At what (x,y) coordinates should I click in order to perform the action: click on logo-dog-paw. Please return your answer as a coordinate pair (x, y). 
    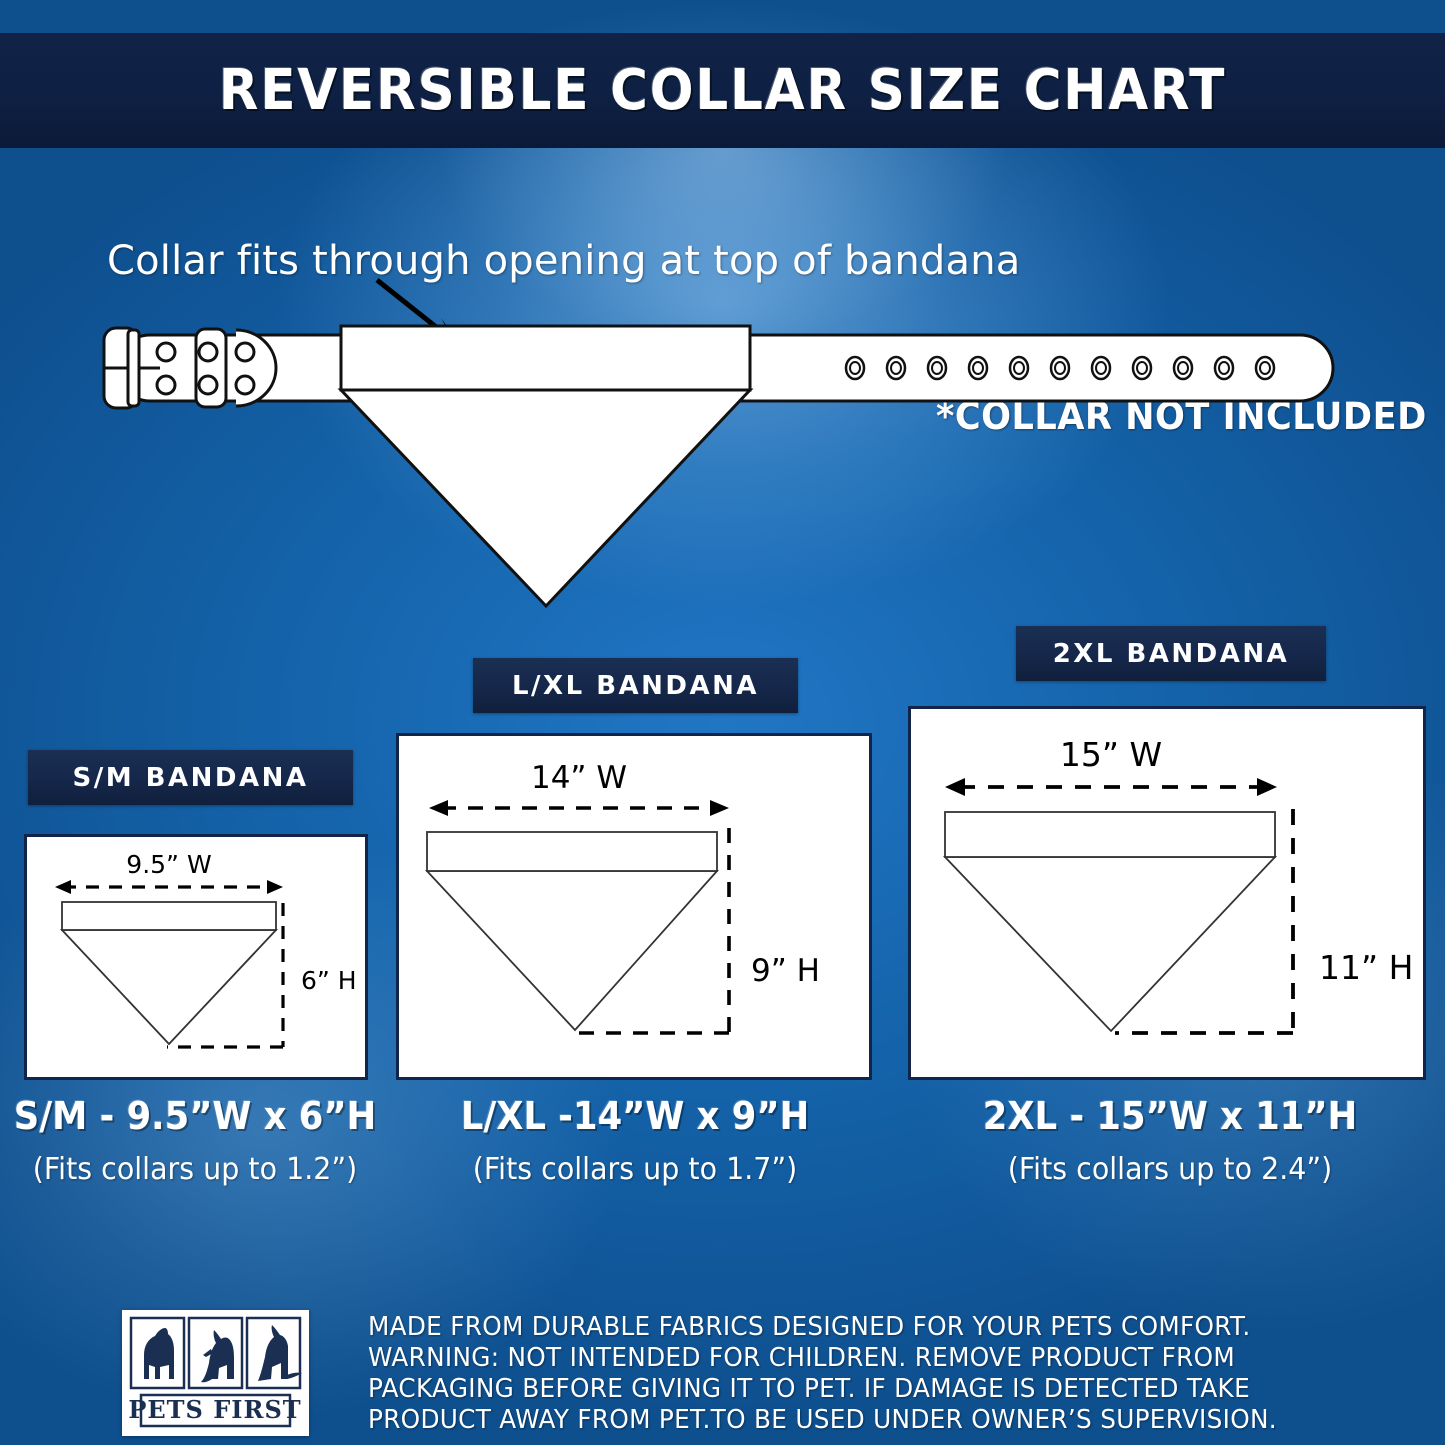
    Looking at the image, I should click on (217, 1356).